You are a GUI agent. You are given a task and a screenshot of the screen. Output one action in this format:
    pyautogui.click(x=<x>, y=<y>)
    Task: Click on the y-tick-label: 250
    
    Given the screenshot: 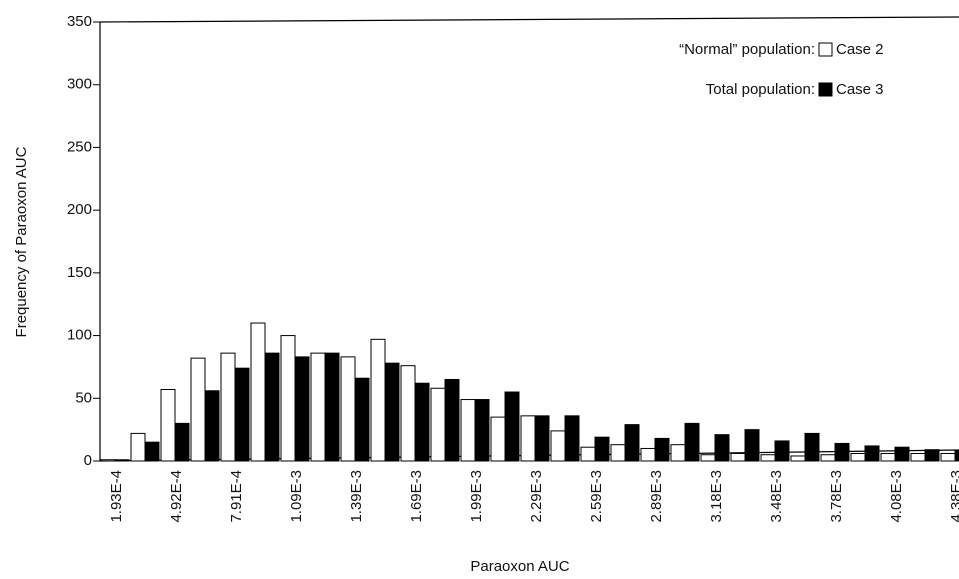 What is the action you would take?
    pyautogui.click(x=79, y=146)
    